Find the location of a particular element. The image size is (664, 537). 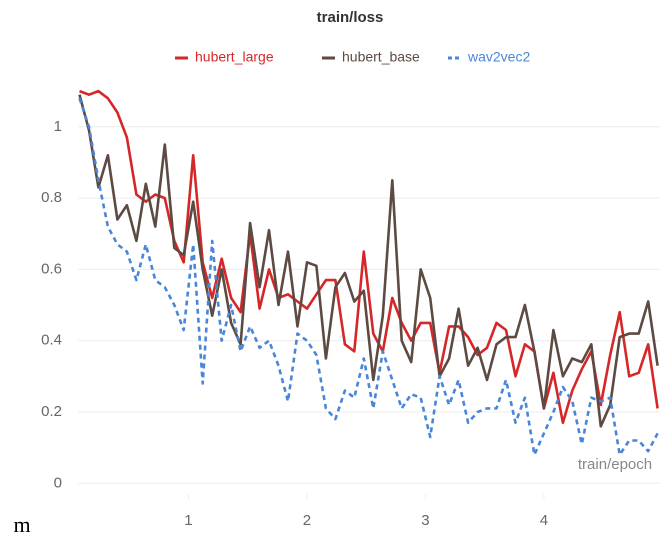

stray-text: m is located at coordinates (21, 524).